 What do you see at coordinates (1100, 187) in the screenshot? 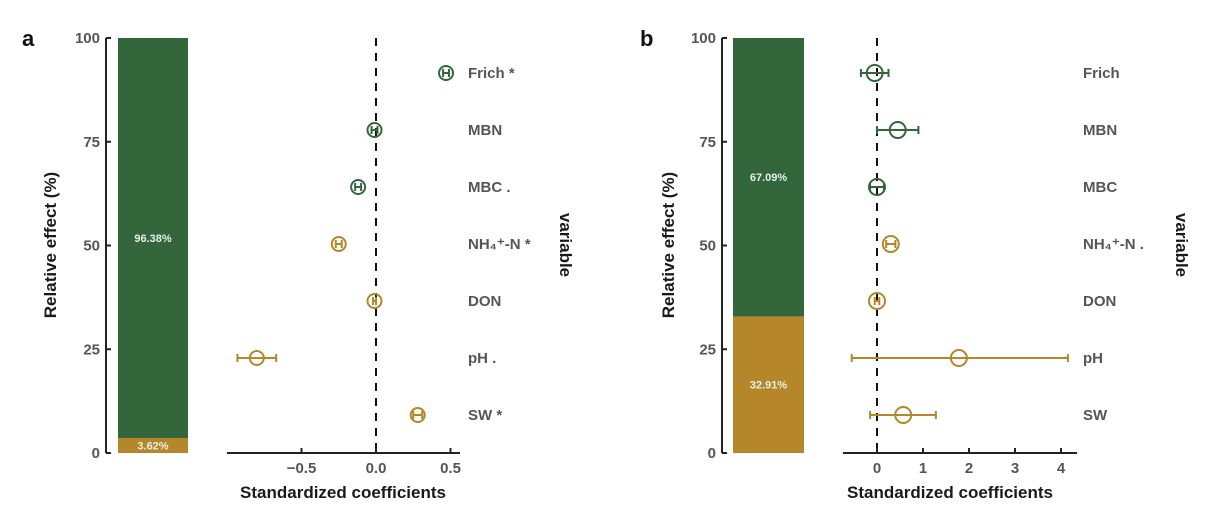
I see `variable-label: MBC` at bounding box center [1100, 187].